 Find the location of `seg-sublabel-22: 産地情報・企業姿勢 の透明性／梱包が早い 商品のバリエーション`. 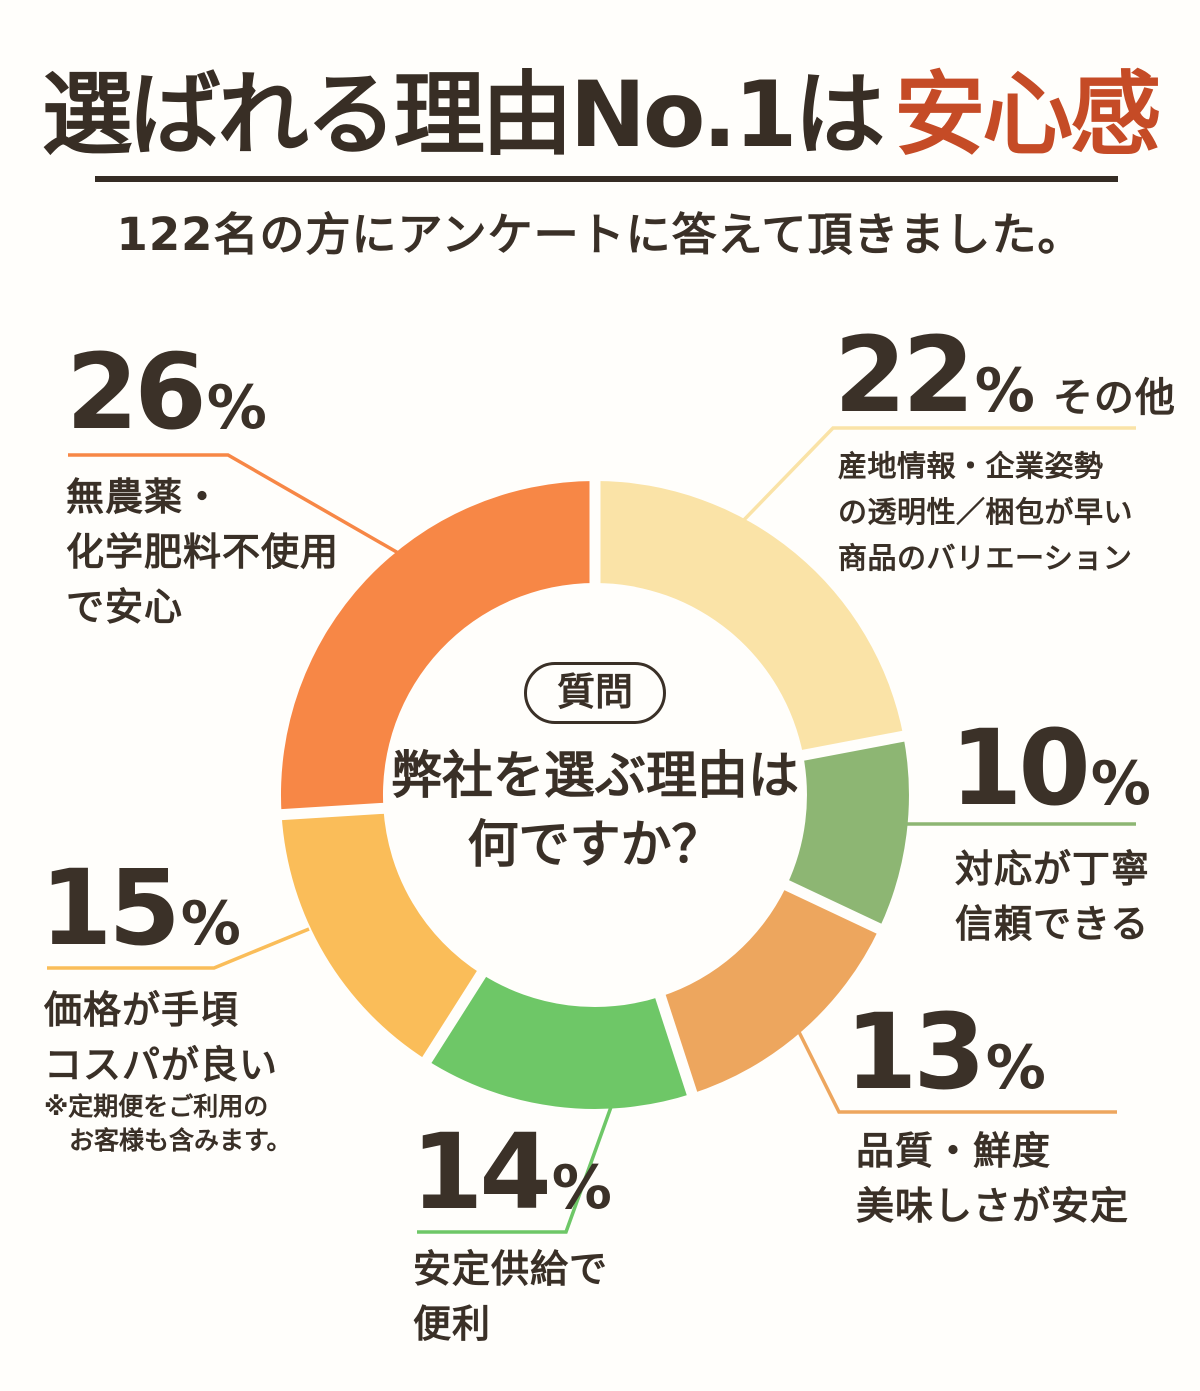

seg-sublabel-22: 産地情報・企業姿勢 の透明性／梱包が早い 商品のバリエーション is located at coordinates (985, 512).